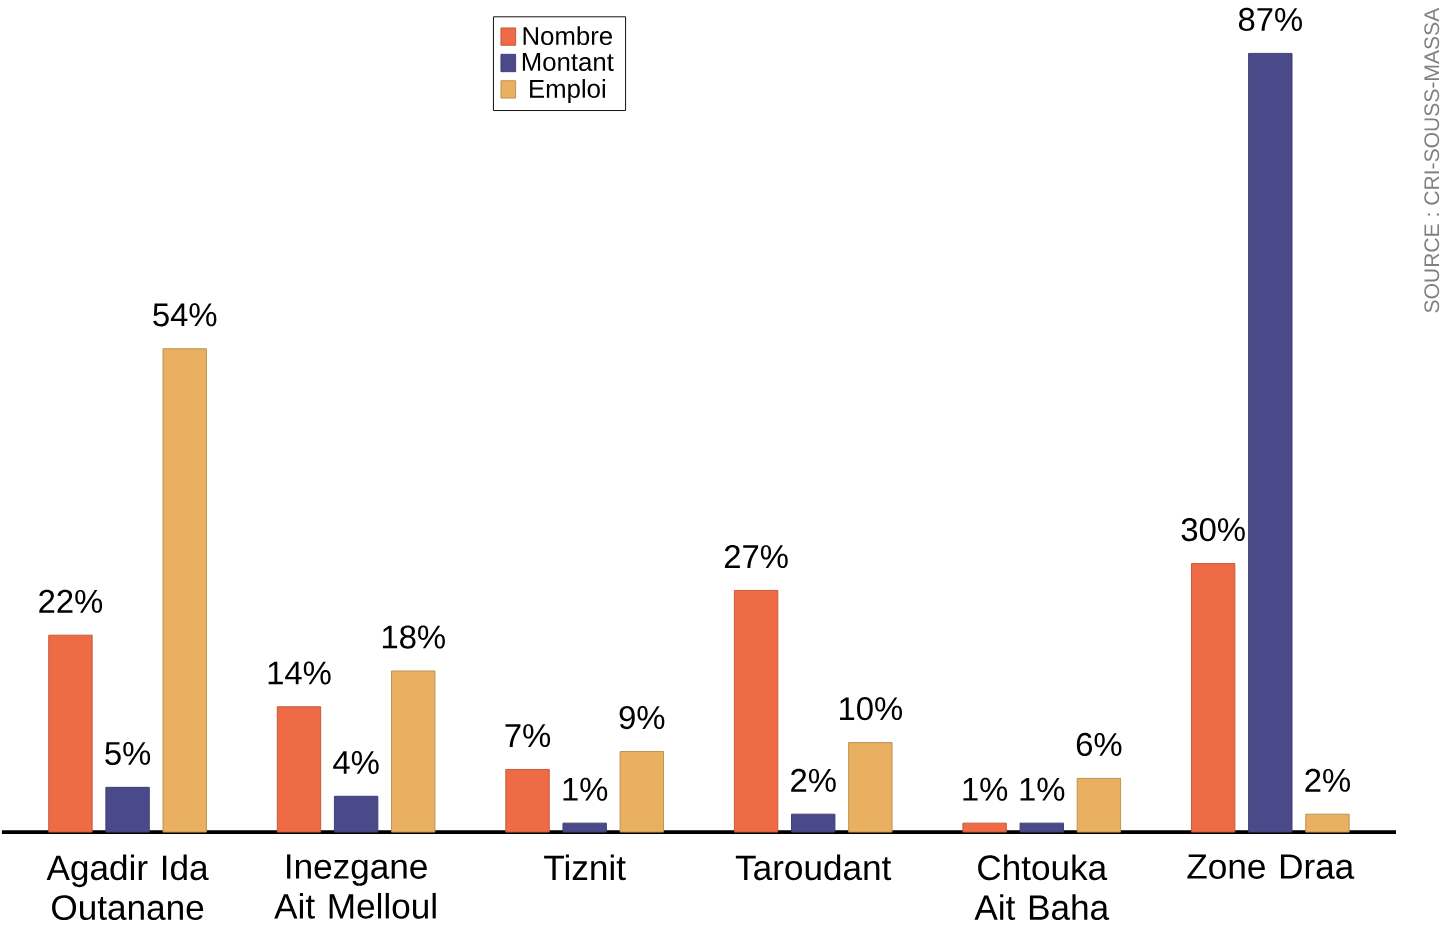 The width and height of the screenshot is (1447, 928). I want to click on data-label: 7%, so click(528, 736).